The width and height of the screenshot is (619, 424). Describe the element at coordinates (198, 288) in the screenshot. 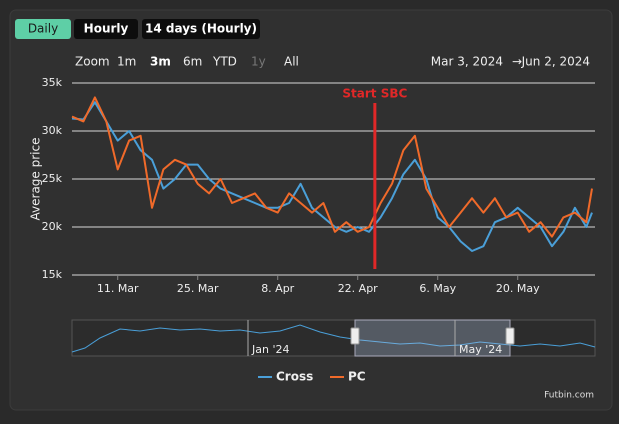

I see `x-tick-label: 25. Mar` at that location.